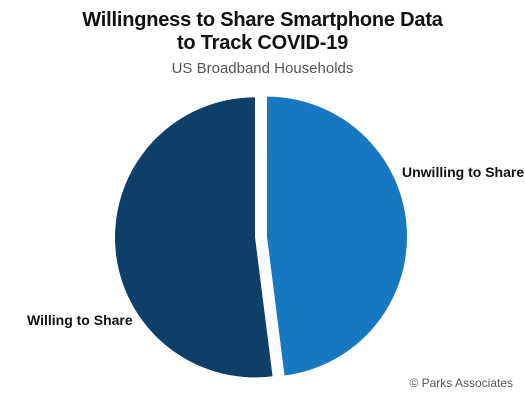 This screenshot has width=525, height=400. I want to click on chart-title-line-1: Willingness to Share Smartphone Data, so click(262, 20).